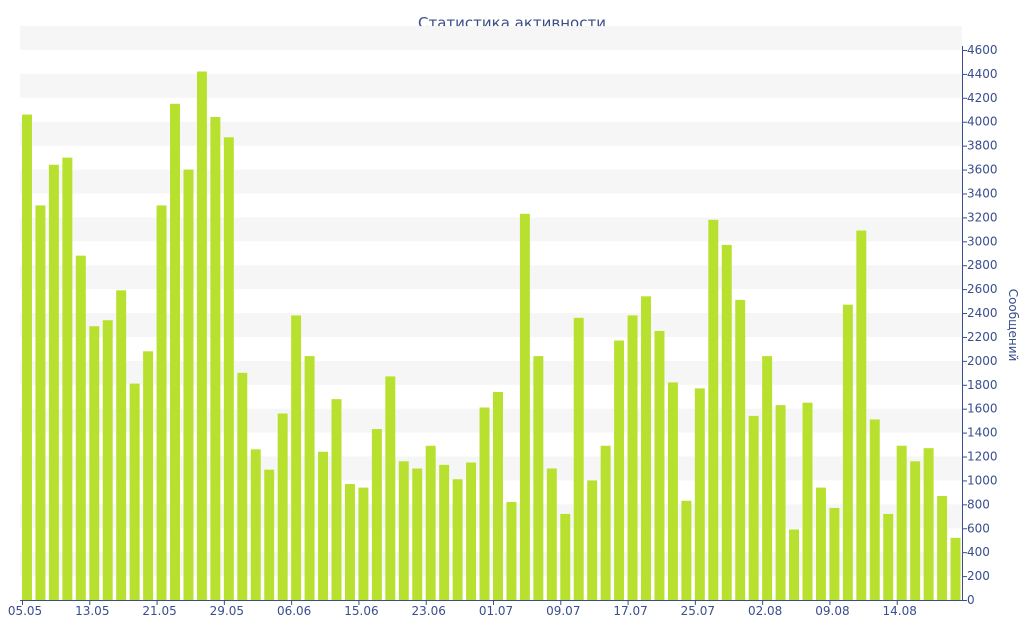 This screenshot has height=640, width=1024. I want to click on y-tick-label: 3200, so click(982, 217).